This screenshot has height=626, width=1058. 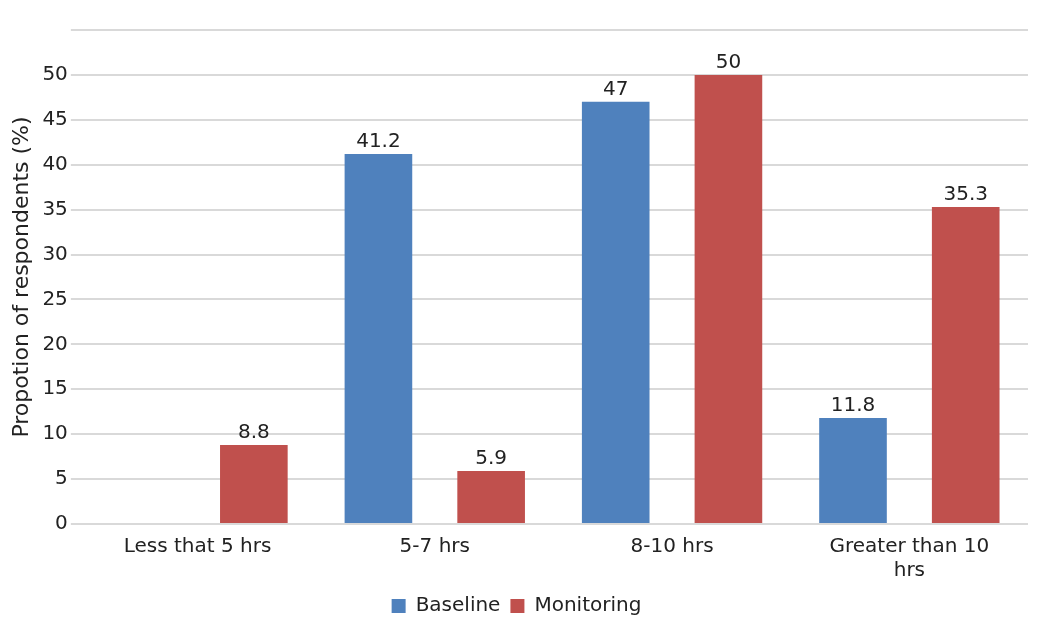 I want to click on y-tick-label: 35, so click(x=55, y=207).